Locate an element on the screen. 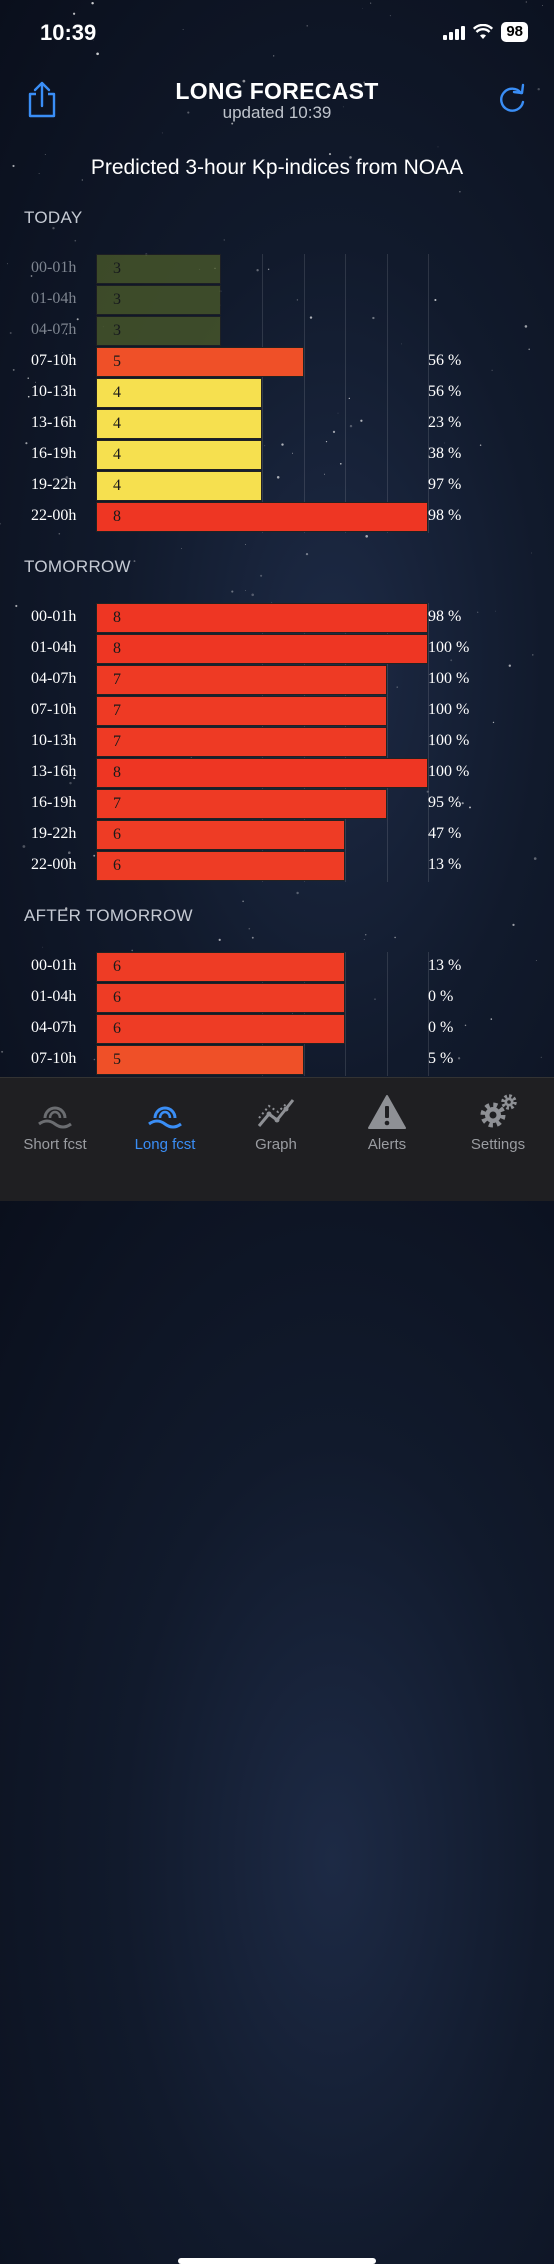 The height and width of the screenshot is (2264, 554). forecast-row: 19-22h 4 97 % is located at coordinates (277, 486).